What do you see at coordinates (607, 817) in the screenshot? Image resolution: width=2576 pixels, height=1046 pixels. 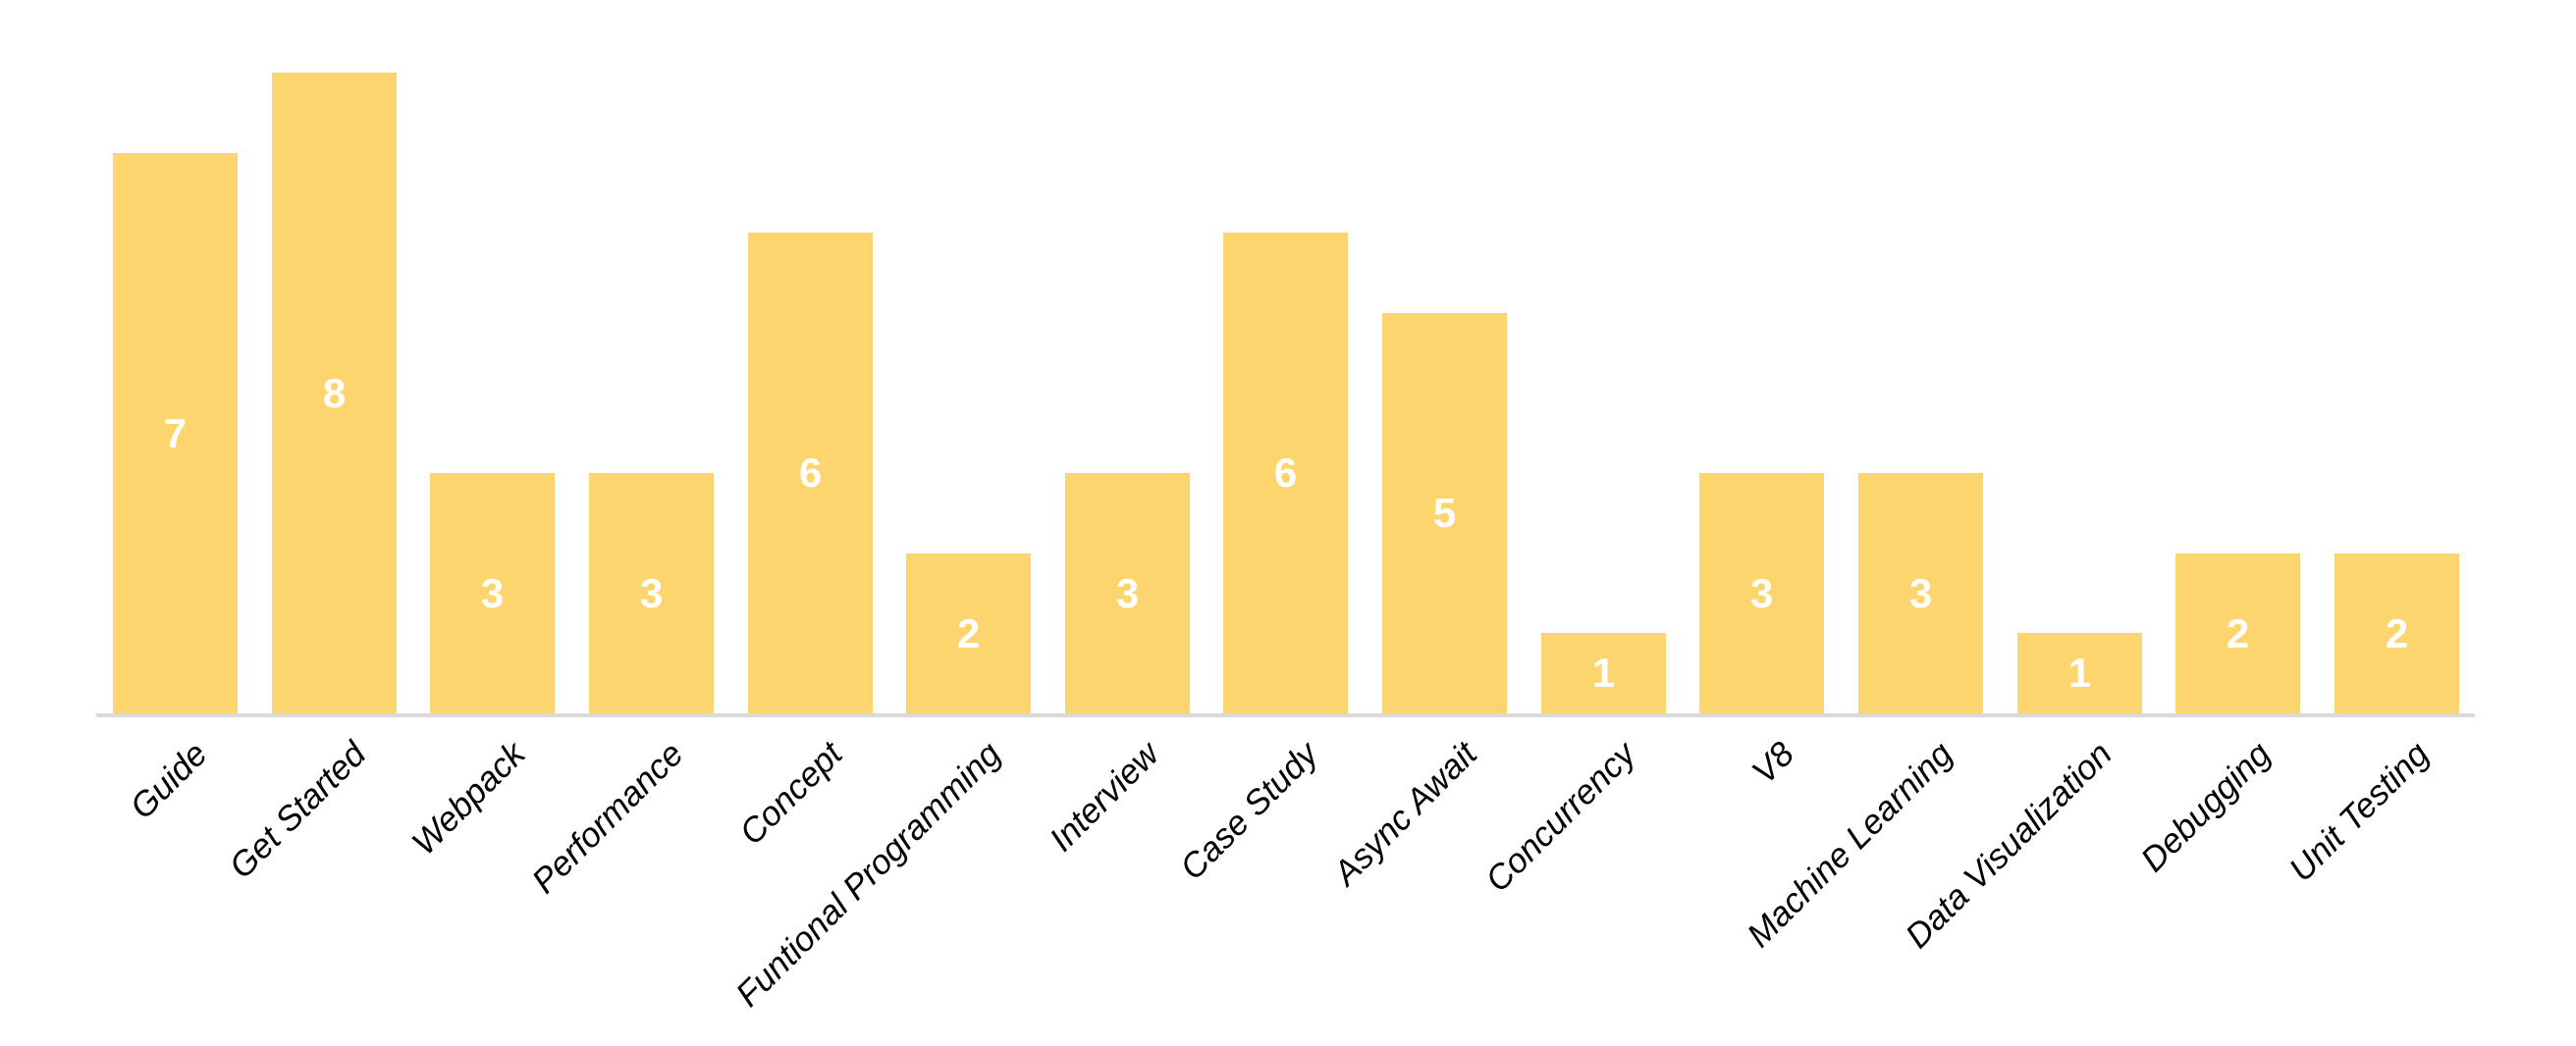 I see `x-tick-label: Performance` at bounding box center [607, 817].